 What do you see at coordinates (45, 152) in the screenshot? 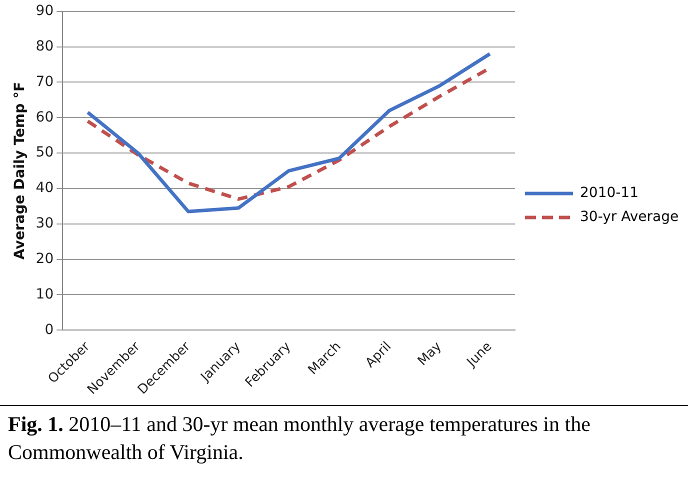
I see `y-tick-label: 50` at bounding box center [45, 152].